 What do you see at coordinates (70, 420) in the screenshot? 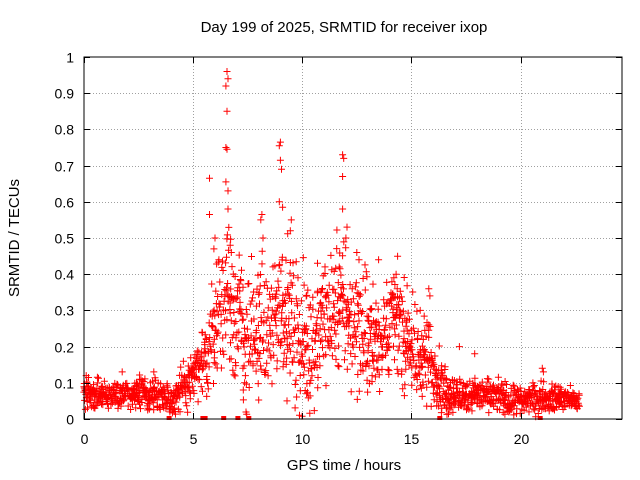
I see `y-tick-label: 0` at bounding box center [70, 420].